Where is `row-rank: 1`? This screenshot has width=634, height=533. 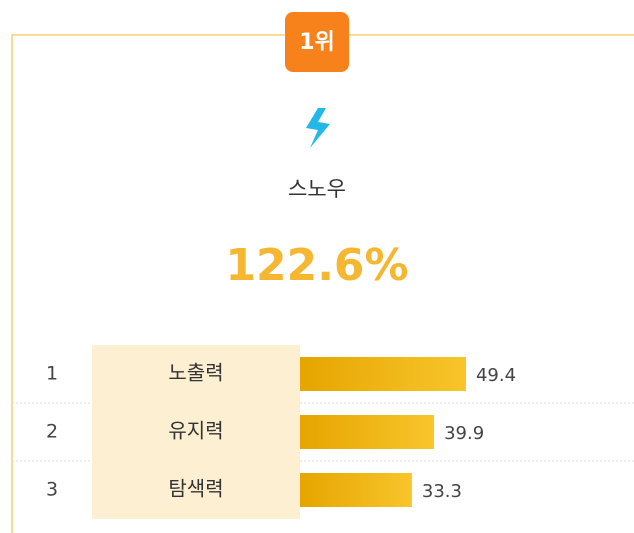
row-rank: 1 is located at coordinates (52, 374).